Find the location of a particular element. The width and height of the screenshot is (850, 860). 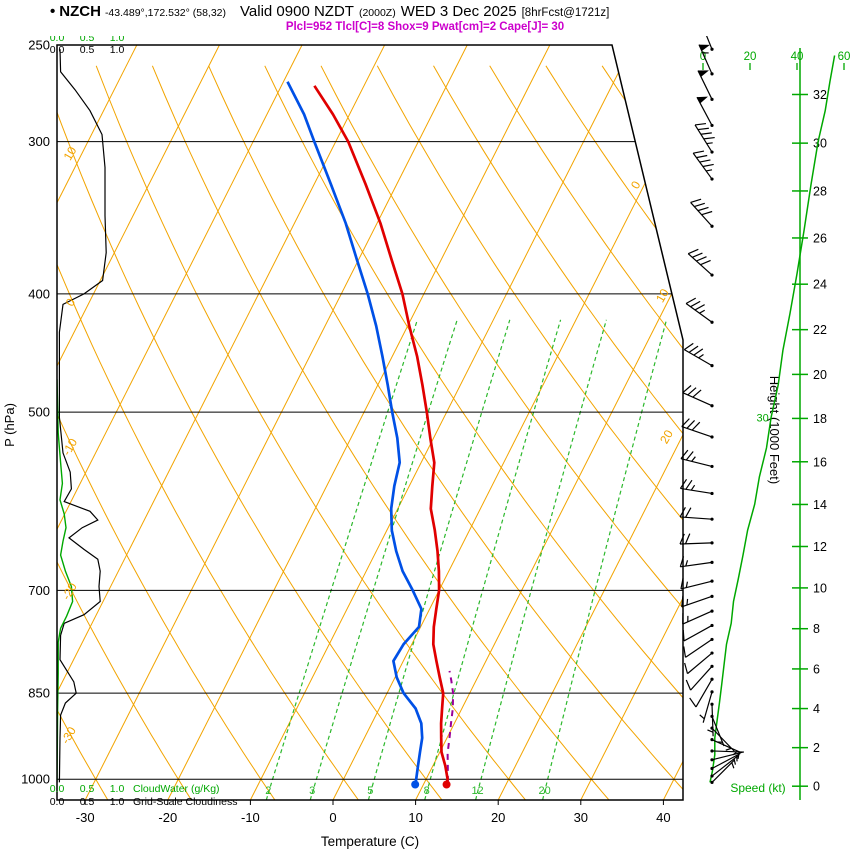

speed-tick-label: 20 is located at coordinates (750, 57).